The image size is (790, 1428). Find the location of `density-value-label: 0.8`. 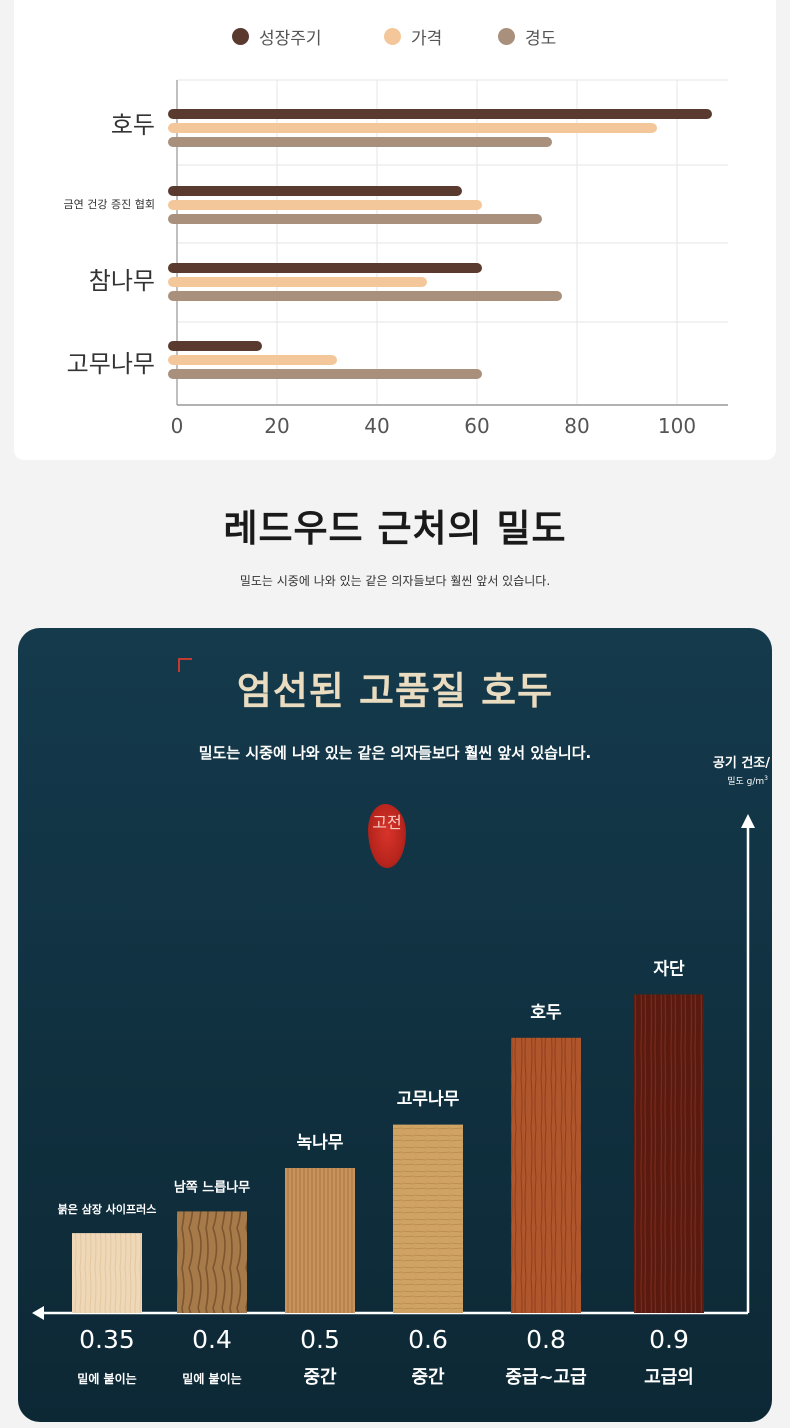

density-value-label: 0.8 is located at coordinates (546, 1339).